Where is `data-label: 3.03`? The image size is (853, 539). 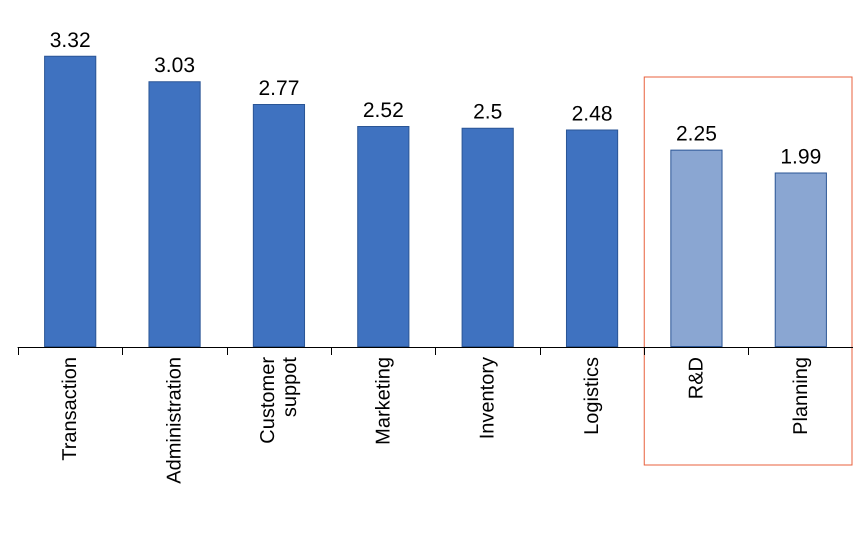
data-label: 3.03 is located at coordinates (174, 66).